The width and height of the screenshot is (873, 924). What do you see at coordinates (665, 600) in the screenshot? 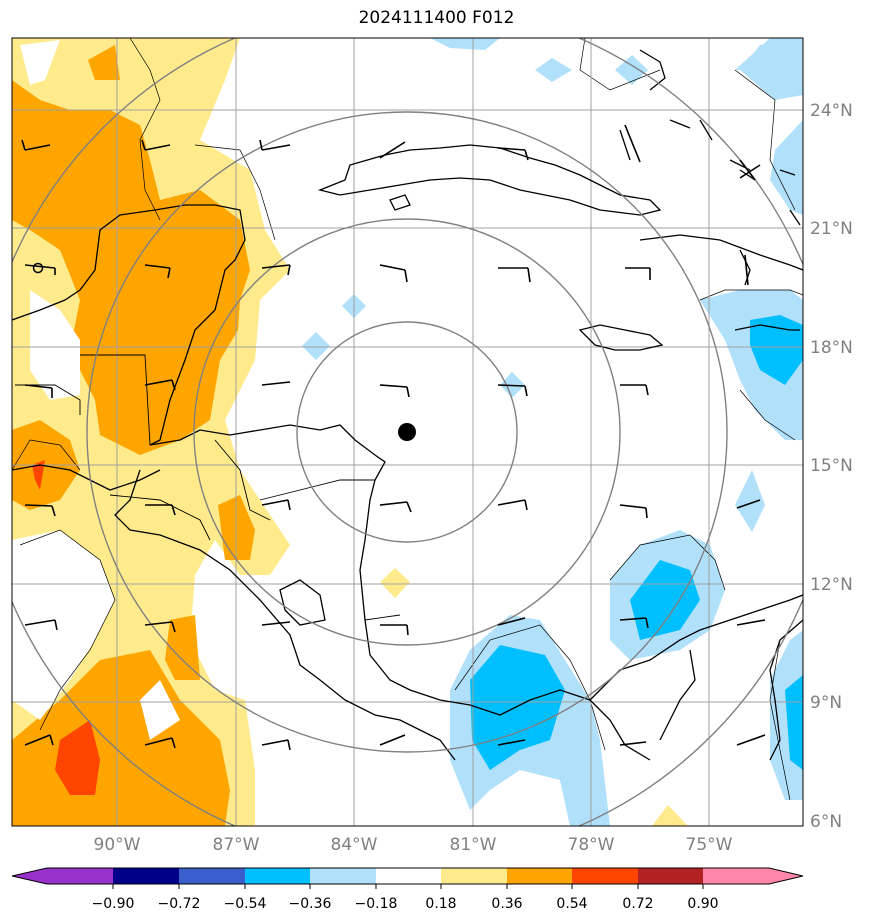
I see `negative-anomaly-southeast-core` at bounding box center [665, 600].